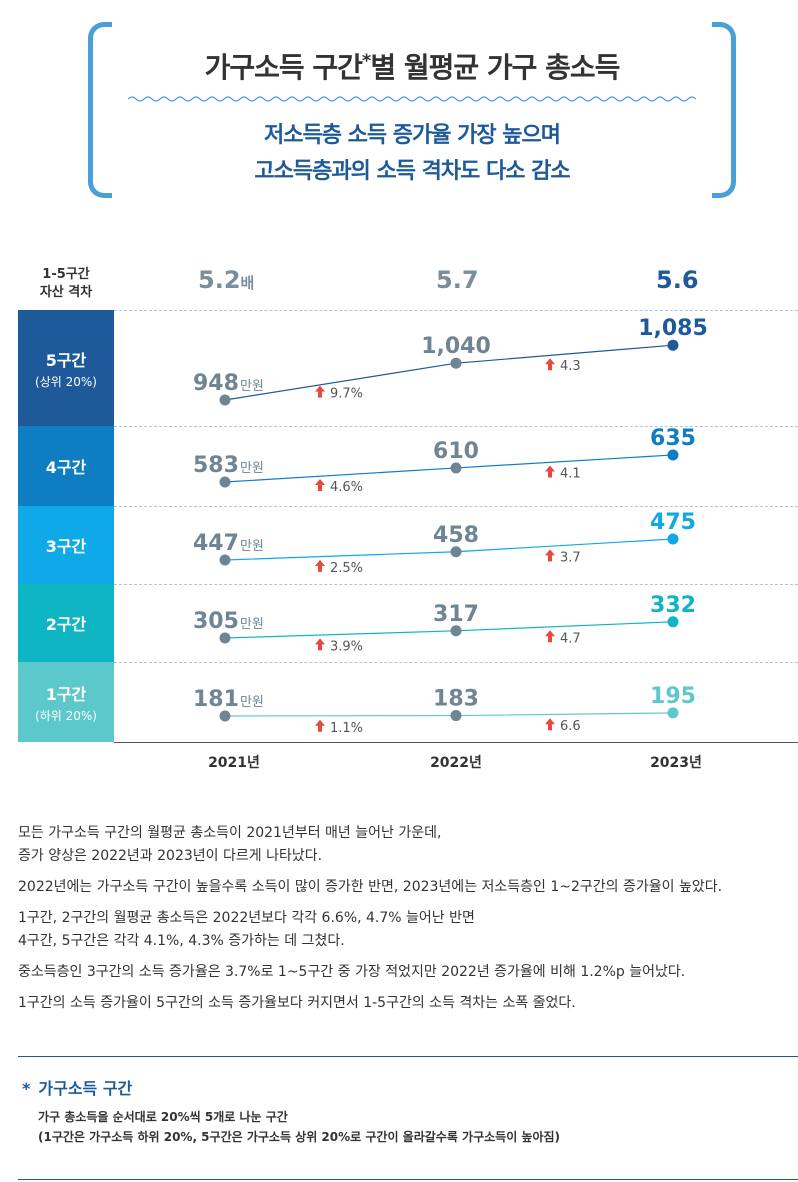  I want to click on gap-value-2021: 5.2배, so click(226, 280).